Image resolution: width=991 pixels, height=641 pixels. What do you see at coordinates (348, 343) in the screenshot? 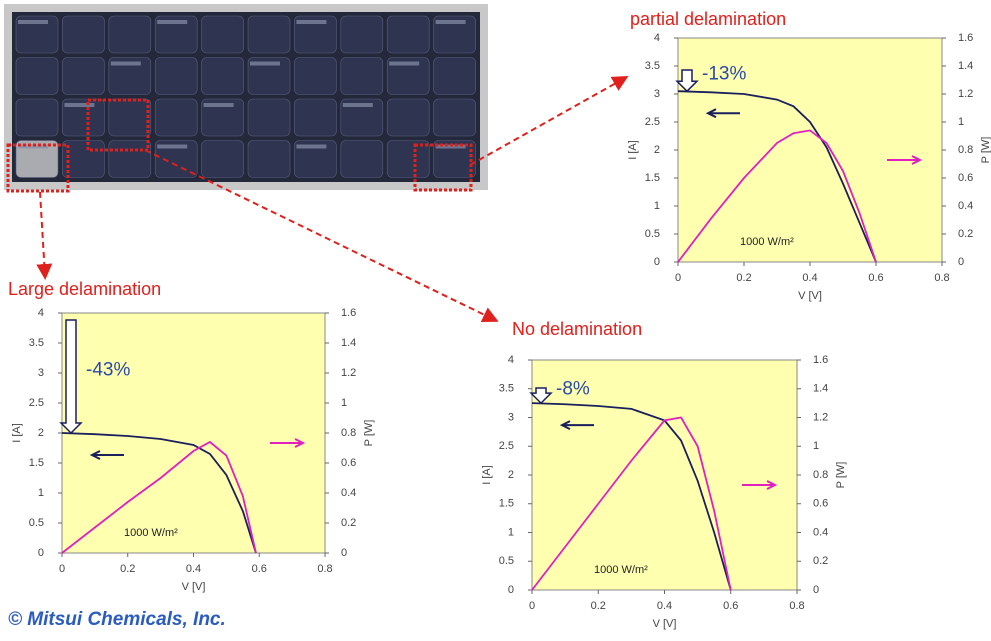
I see `y2-tick-label: 1.4` at bounding box center [348, 343].